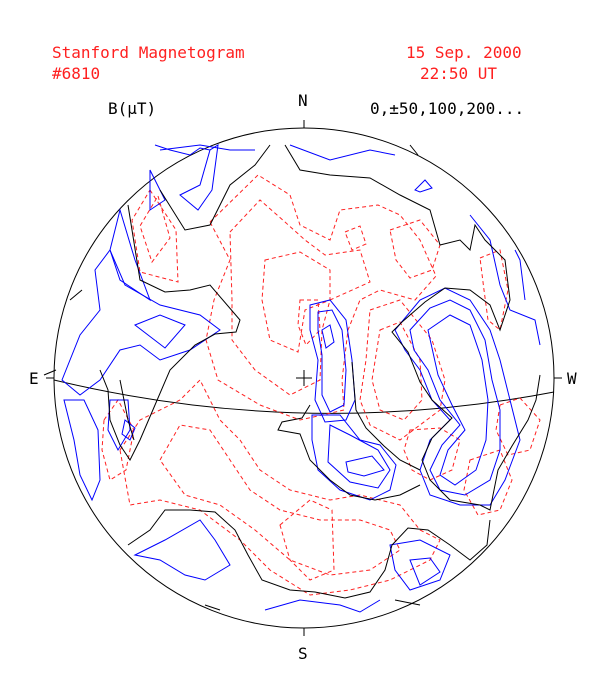  What do you see at coordinates (303, 100) in the screenshot?
I see `compass-north-label: N` at bounding box center [303, 100].